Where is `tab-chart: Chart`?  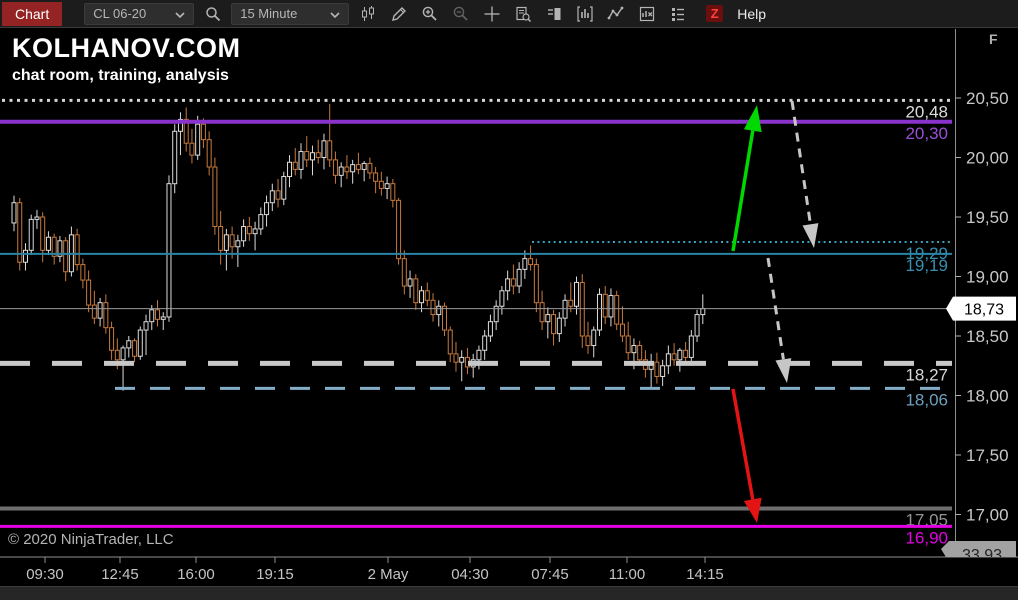 tab-chart: Chart is located at coordinates (32, 14).